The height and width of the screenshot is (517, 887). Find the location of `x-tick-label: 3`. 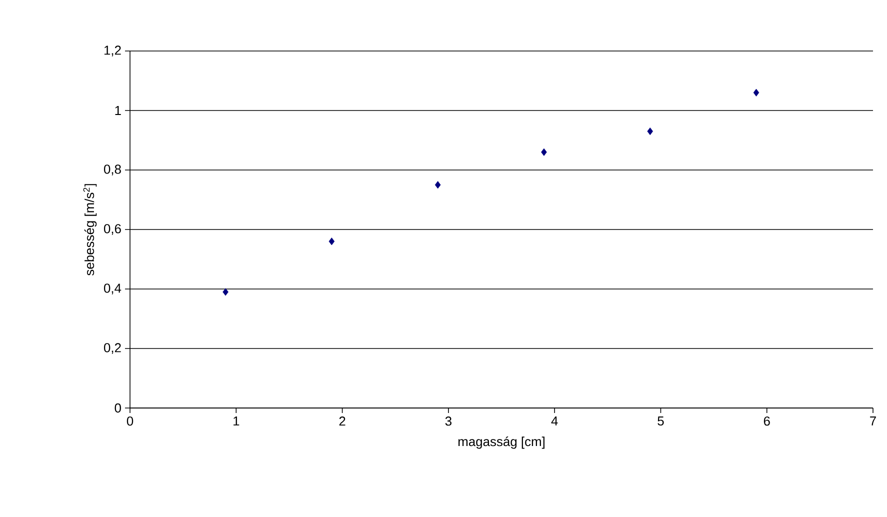

x-tick-label: 3 is located at coordinates (448, 421).